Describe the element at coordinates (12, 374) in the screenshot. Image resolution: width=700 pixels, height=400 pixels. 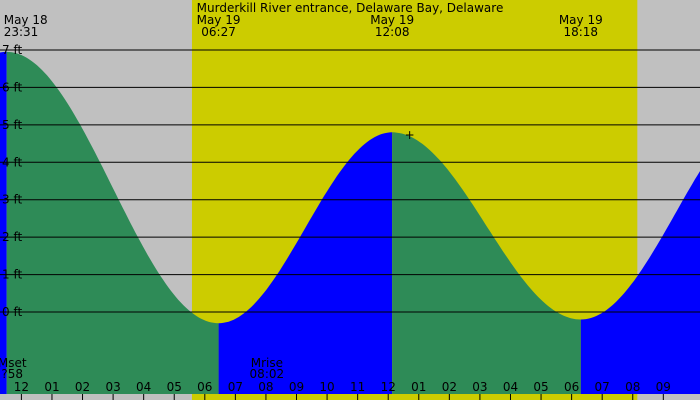
I see `moon-event-time: ?58` at that location.